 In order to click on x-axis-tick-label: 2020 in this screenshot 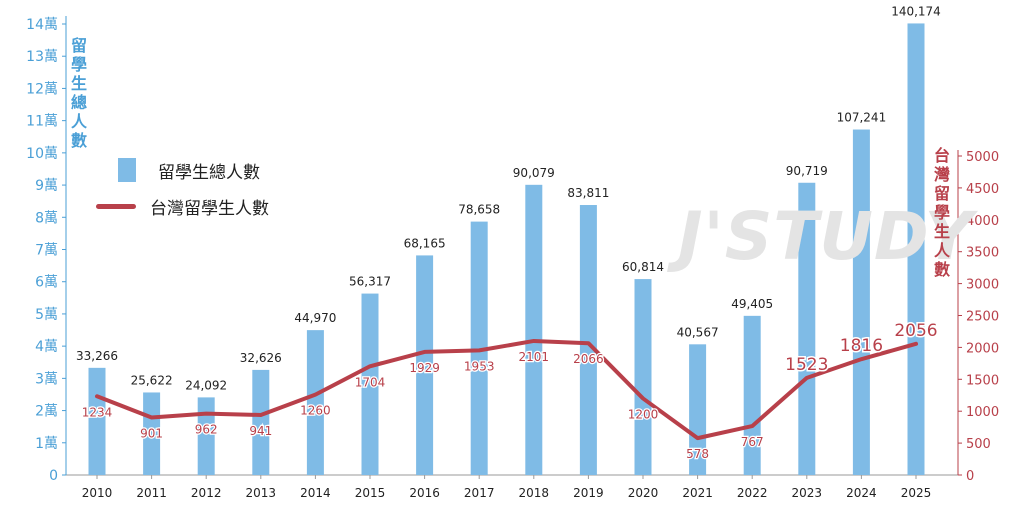, I will do `click(643, 493)`.